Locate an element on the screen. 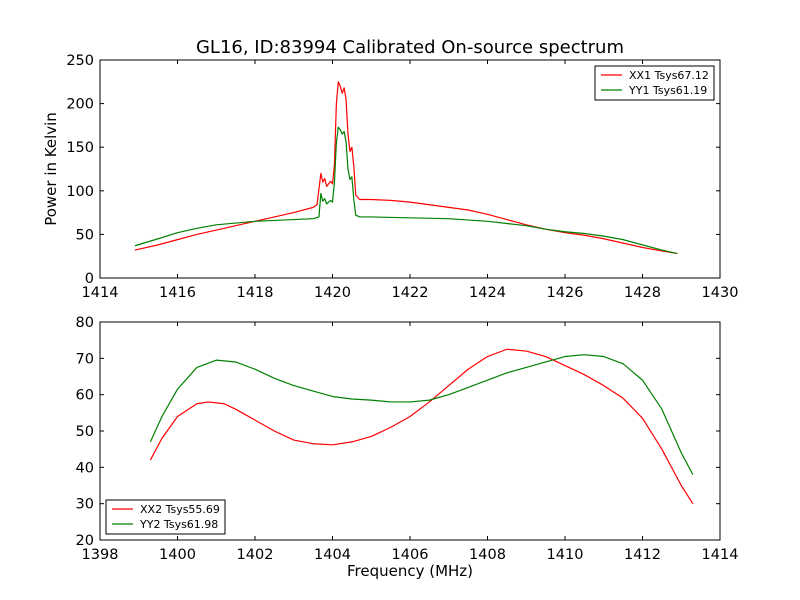  x-tick-label: 1420 is located at coordinates (332, 293).